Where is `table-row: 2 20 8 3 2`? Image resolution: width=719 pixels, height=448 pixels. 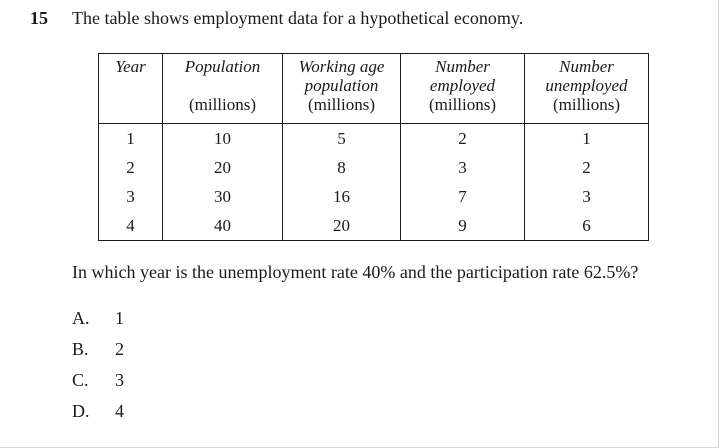 table-row: 2 20 8 3 2 is located at coordinates (373, 167).